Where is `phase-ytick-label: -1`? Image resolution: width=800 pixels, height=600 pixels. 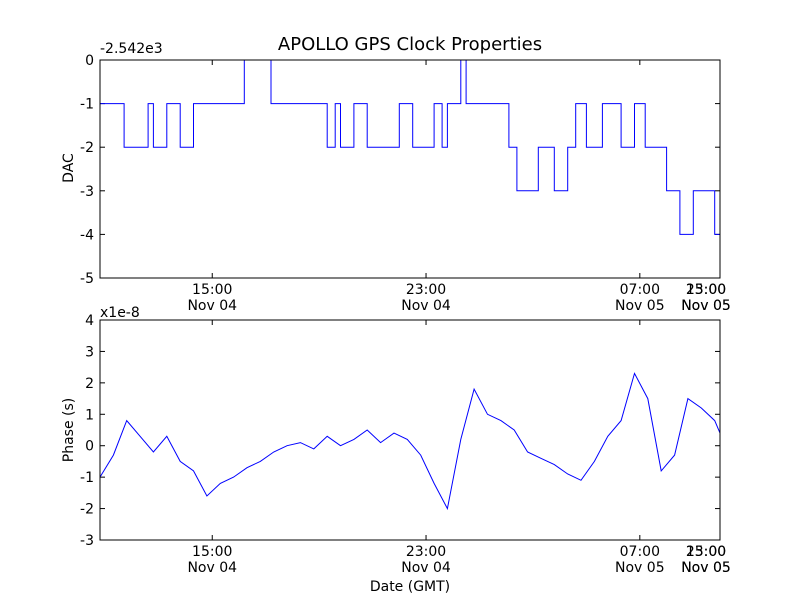
phase-ytick-label: -1 is located at coordinates (87, 478).